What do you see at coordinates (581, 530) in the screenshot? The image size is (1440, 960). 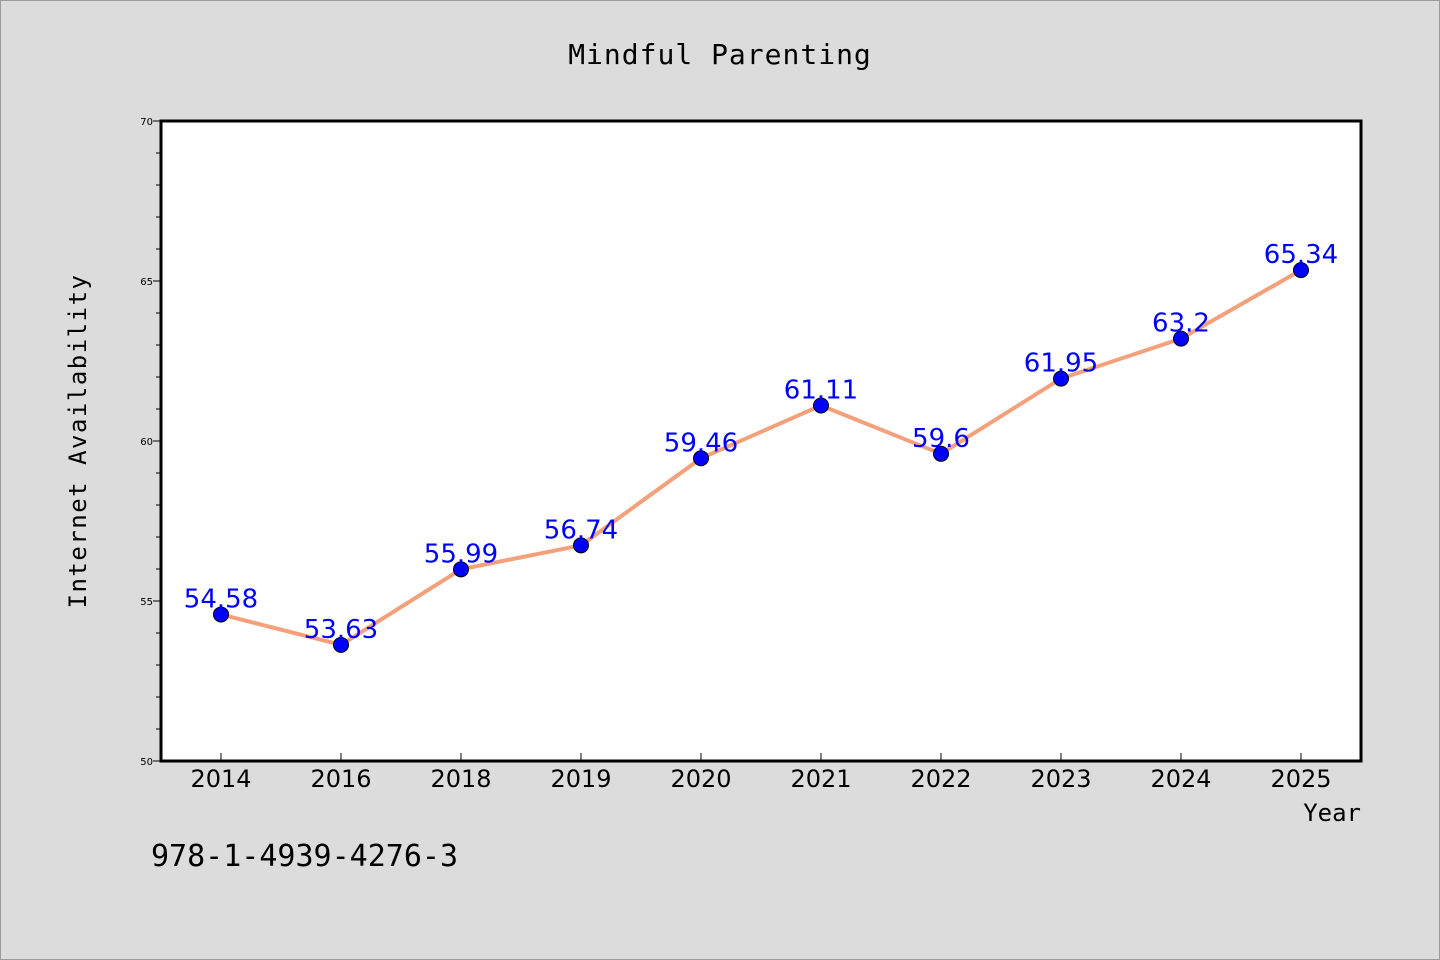 I see `data-label: 56.74` at bounding box center [581, 530].